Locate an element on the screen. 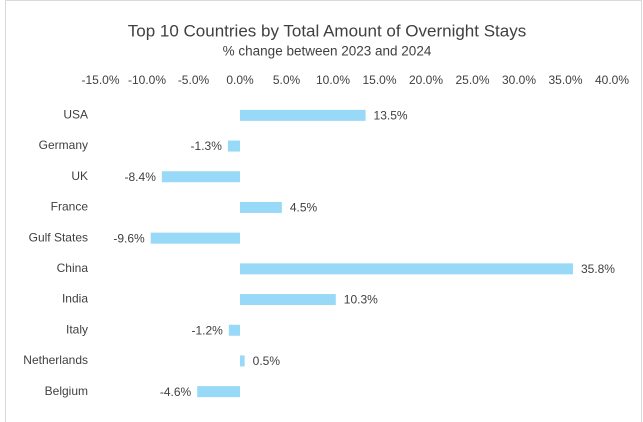 The height and width of the screenshot is (422, 643). data-label: 13.5% is located at coordinates (391, 116).